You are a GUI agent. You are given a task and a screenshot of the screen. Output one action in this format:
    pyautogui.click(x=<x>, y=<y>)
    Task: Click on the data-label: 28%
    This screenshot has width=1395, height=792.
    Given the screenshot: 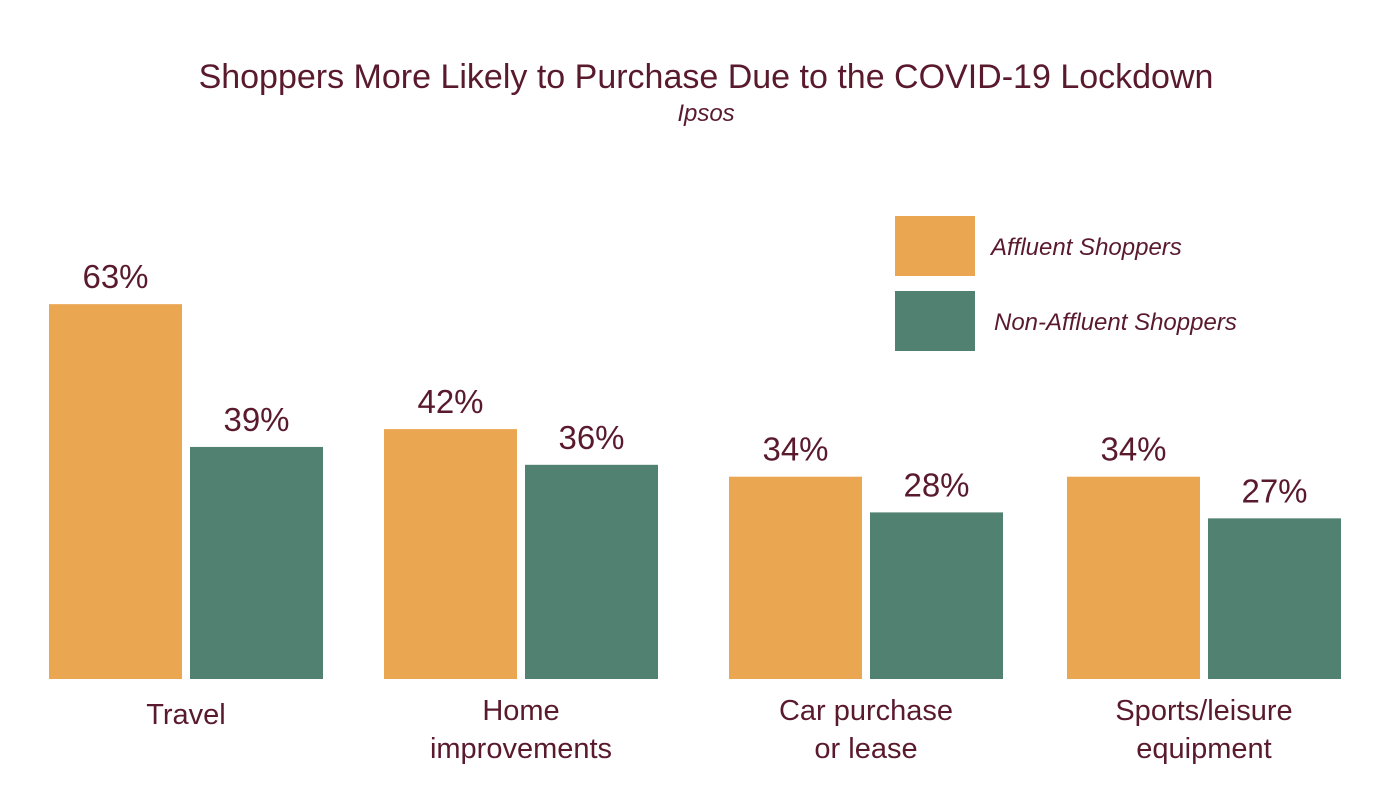 What is the action you would take?
    pyautogui.click(x=936, y=484)
    